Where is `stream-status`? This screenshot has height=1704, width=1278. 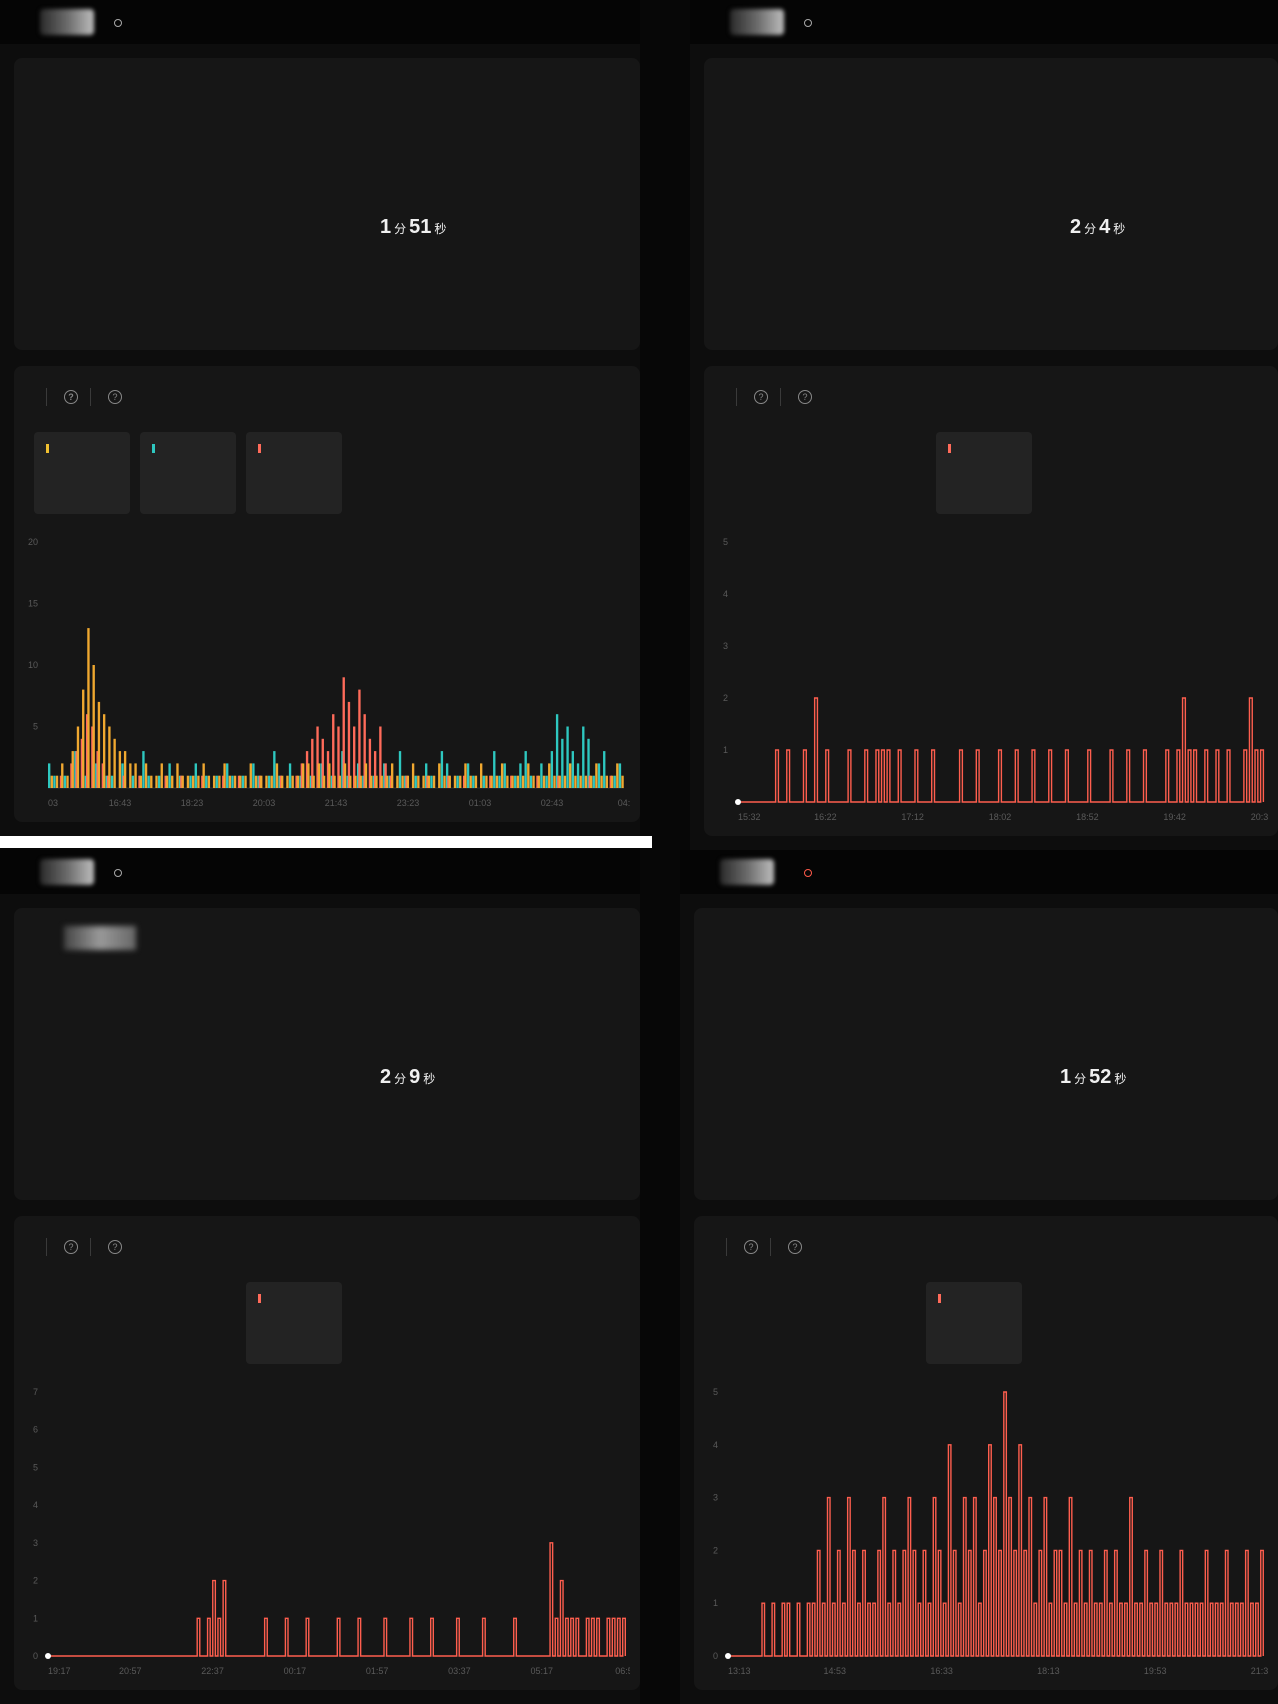
stream-status is located at coordinates (810, 872).